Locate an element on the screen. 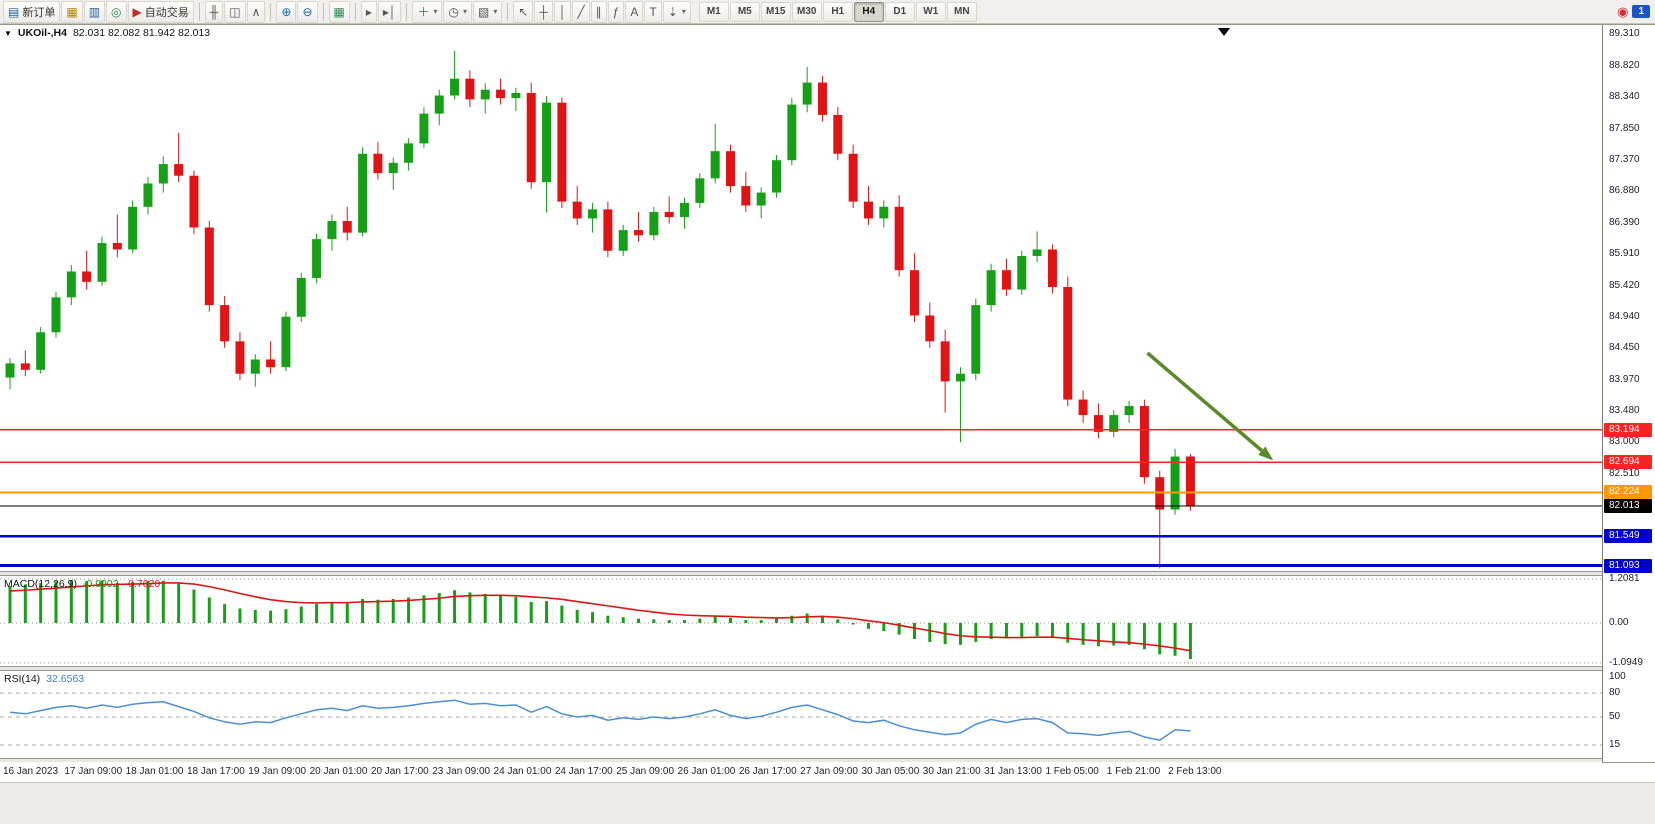  tile-windows-icon: ▦ is located at coordinates (339, 11).